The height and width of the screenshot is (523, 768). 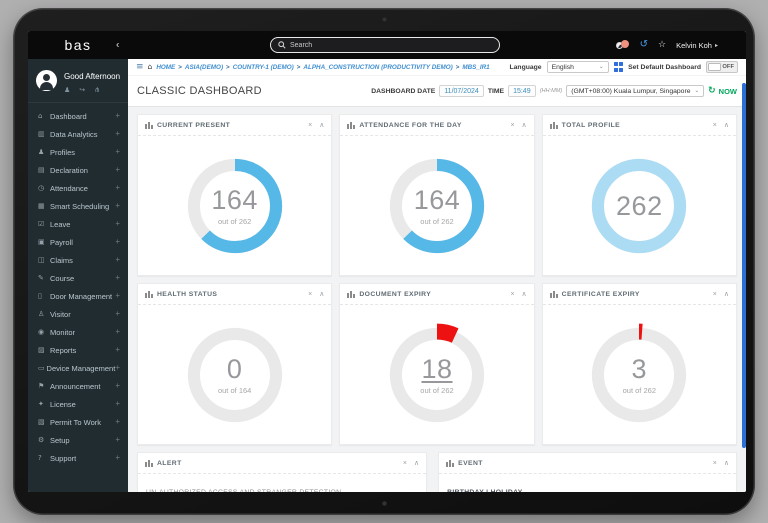 I want to click on card-current-present: CURRENT PRESENT × ∧ 164 out of 262, so click(x=235, y=195).